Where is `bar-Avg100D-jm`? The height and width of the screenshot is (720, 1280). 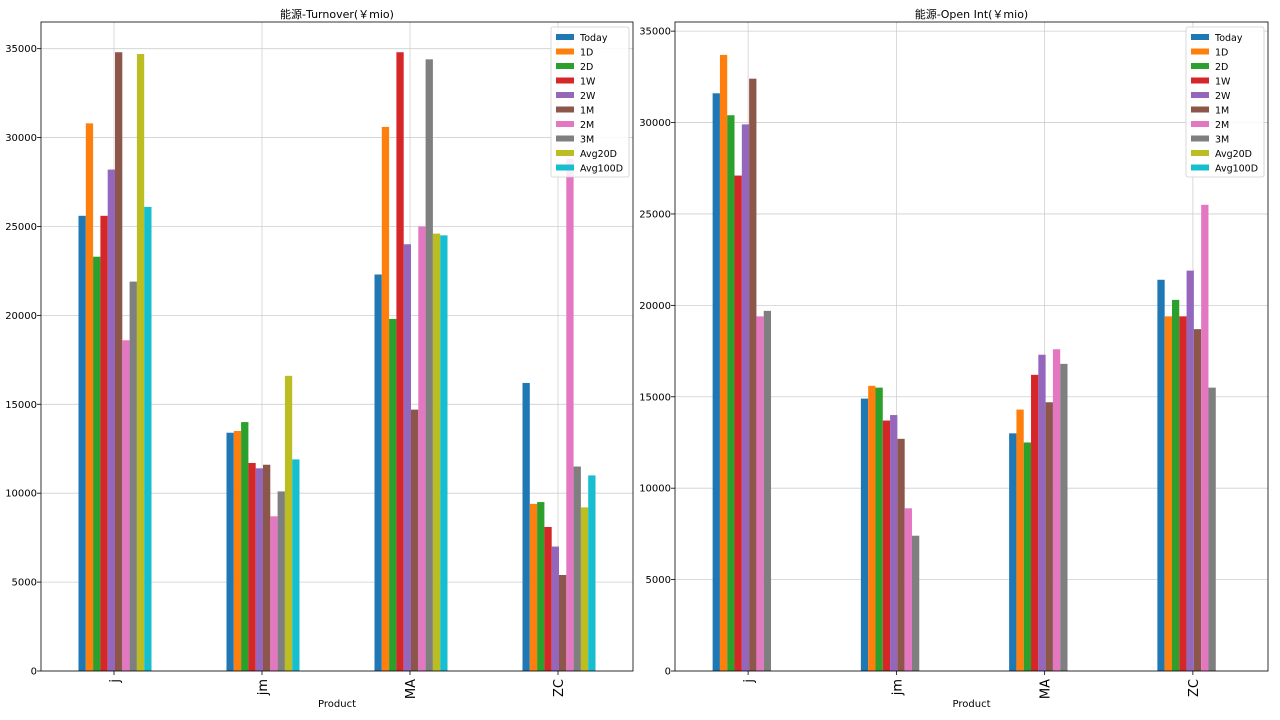
bar-Avg100D-jm is located at coordinates (296, 565).